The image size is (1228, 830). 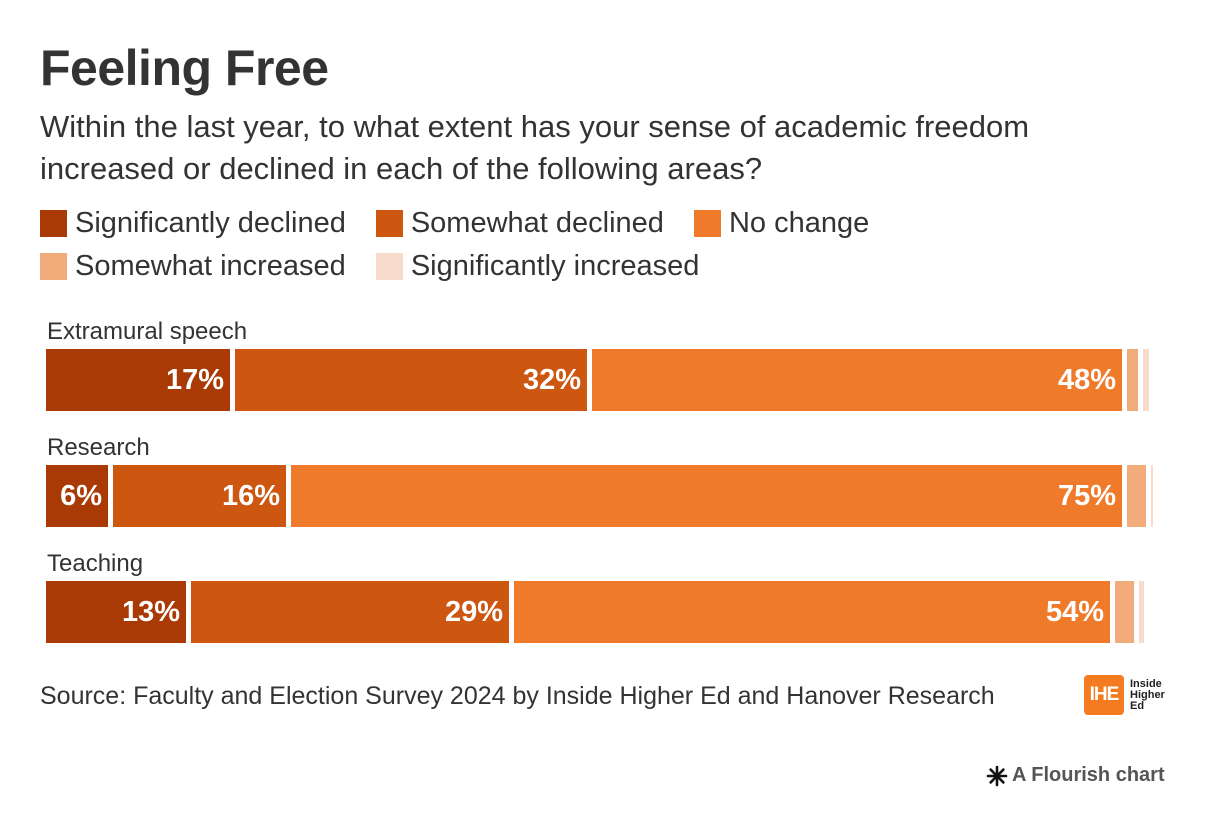 What do you see at coordinates (1146, 683) in the screenshot?
I see `ihe-logo-line: Inside` at bounding box center [1146, 683].